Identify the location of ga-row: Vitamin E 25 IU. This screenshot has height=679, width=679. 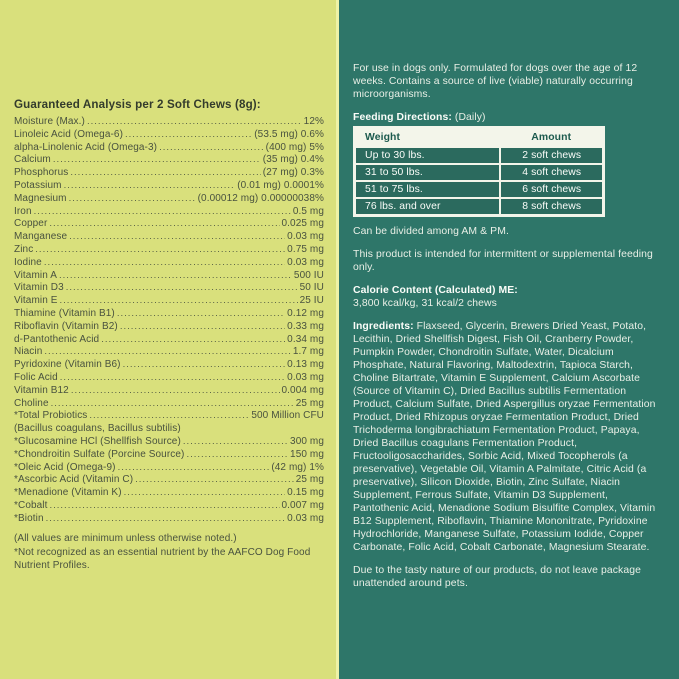
(169, 301).